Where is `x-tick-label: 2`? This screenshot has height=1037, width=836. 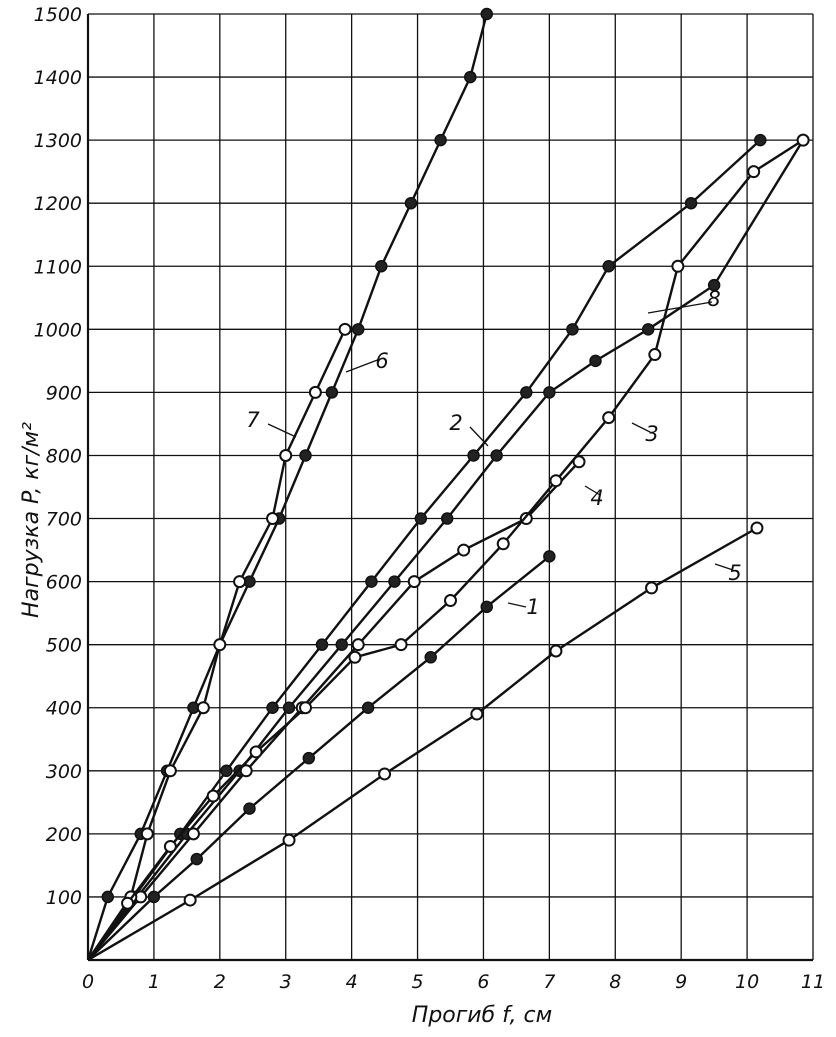 x-tick-label: 2 is located at coordinates (220, 982).